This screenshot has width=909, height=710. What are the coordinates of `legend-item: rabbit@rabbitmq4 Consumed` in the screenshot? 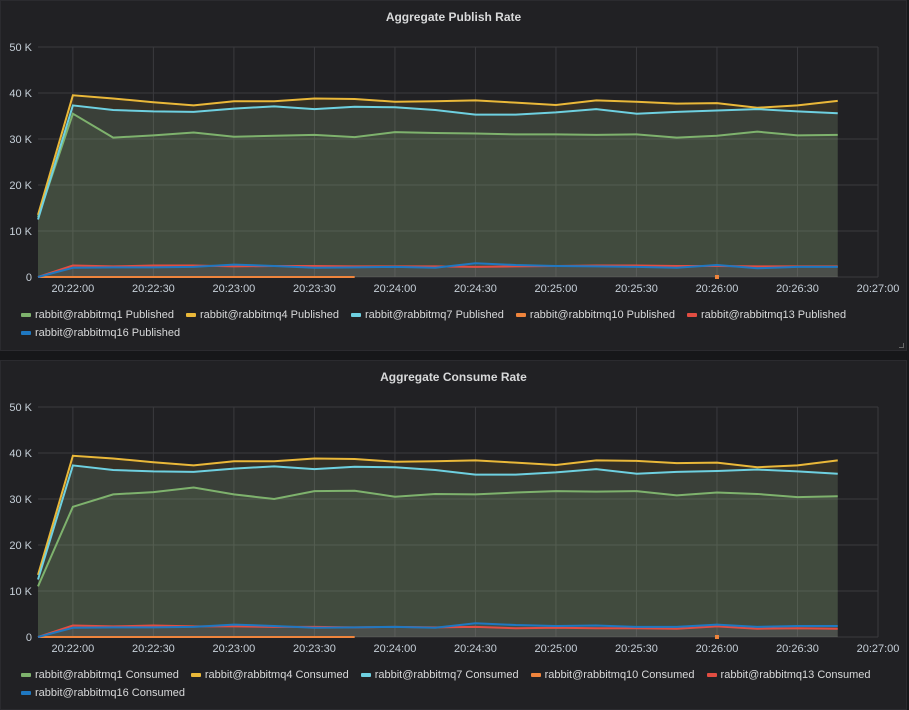 It's located at (269, 675).